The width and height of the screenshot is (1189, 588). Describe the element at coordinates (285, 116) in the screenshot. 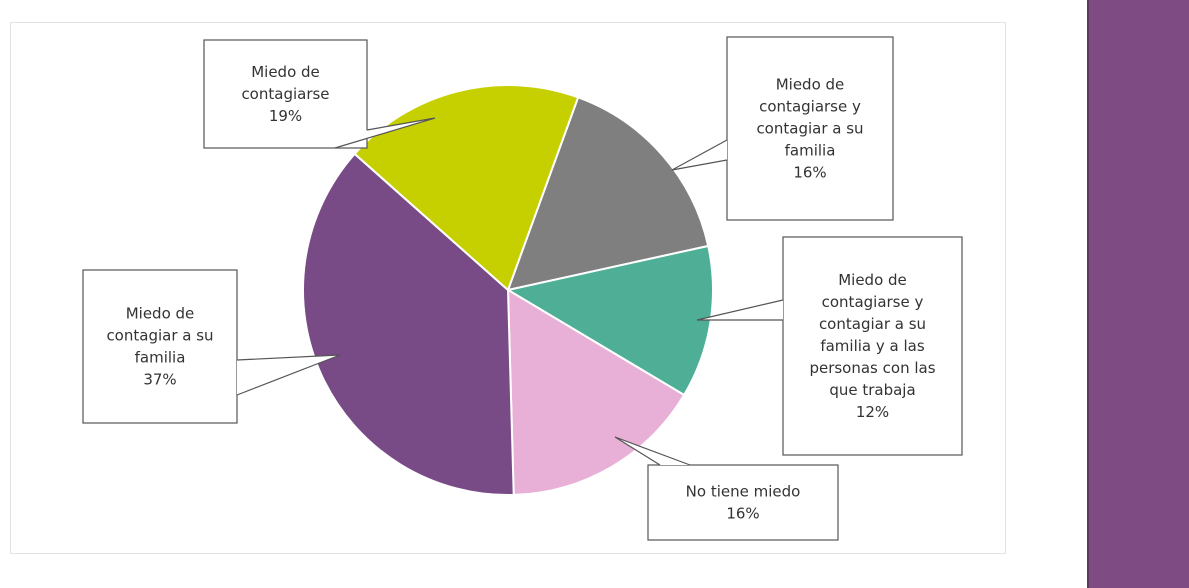

I see `data-label: 19%` at that location.